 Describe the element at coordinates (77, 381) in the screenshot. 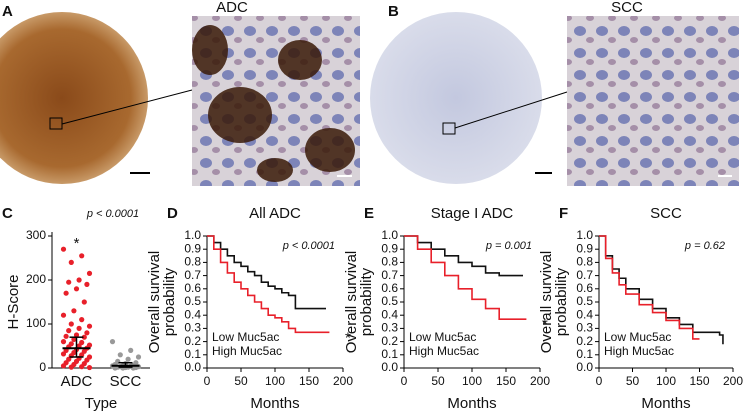

I see `x-tick-label: ADC` at that location.